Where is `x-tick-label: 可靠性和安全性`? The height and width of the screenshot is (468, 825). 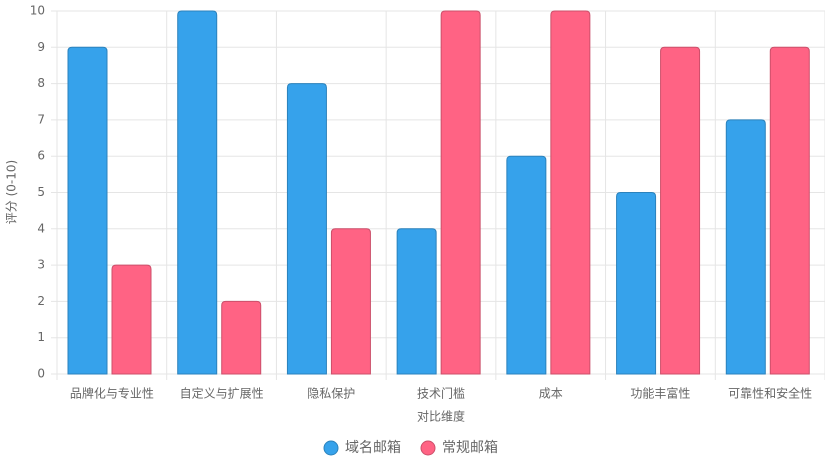
x-tick-label: 可靠性和安全性 is located at coordinates (770, 393).